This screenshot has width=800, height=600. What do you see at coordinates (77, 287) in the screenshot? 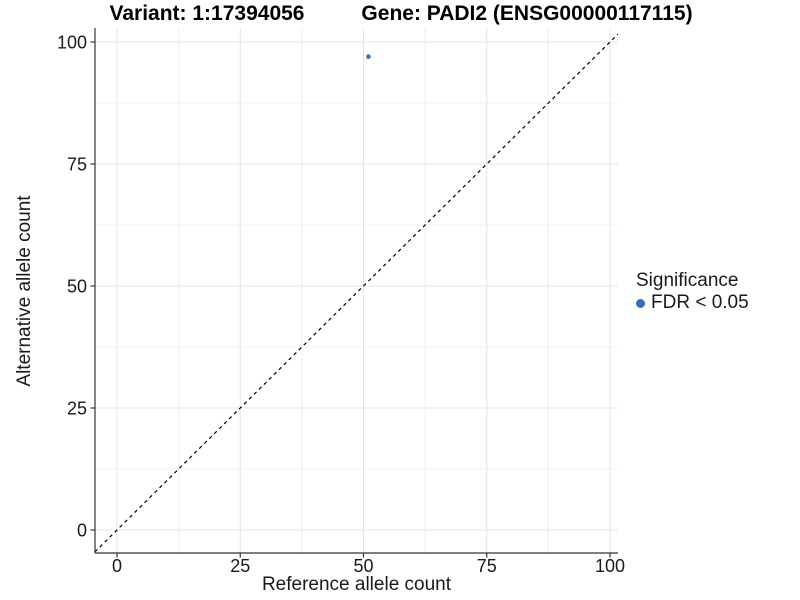
I see `y-tick-label: 50` at bounding box center [77, 287].